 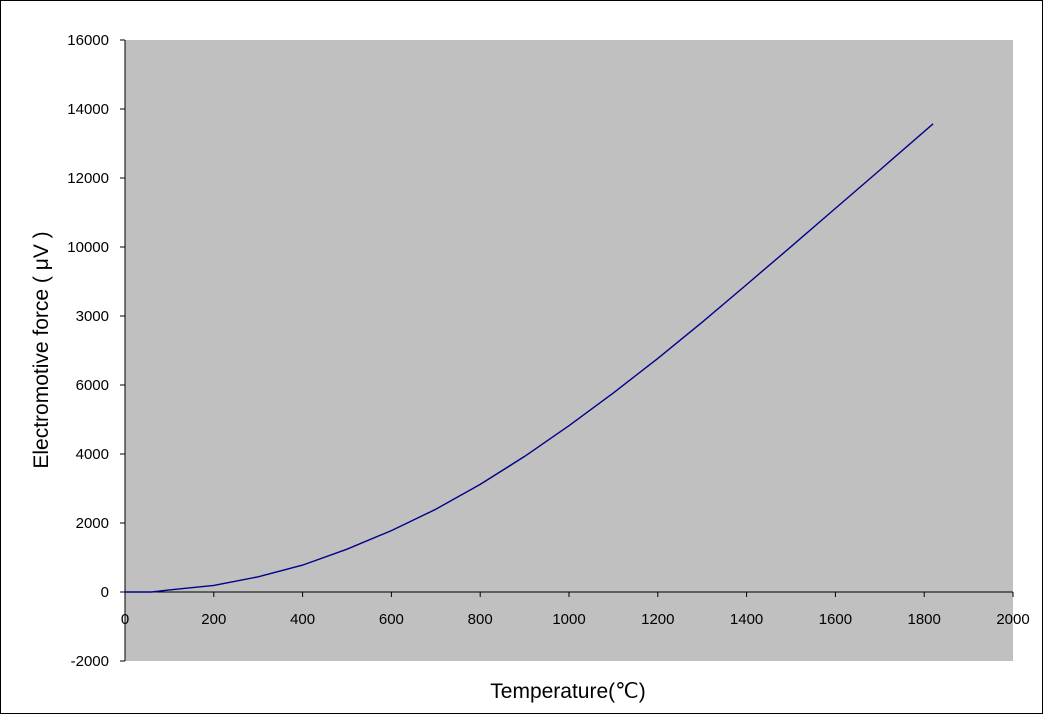 What do you see at coordinates (92, 385) in the screenshot?
I see `y-tick-label: 6000` at bounding box center [92, 385].